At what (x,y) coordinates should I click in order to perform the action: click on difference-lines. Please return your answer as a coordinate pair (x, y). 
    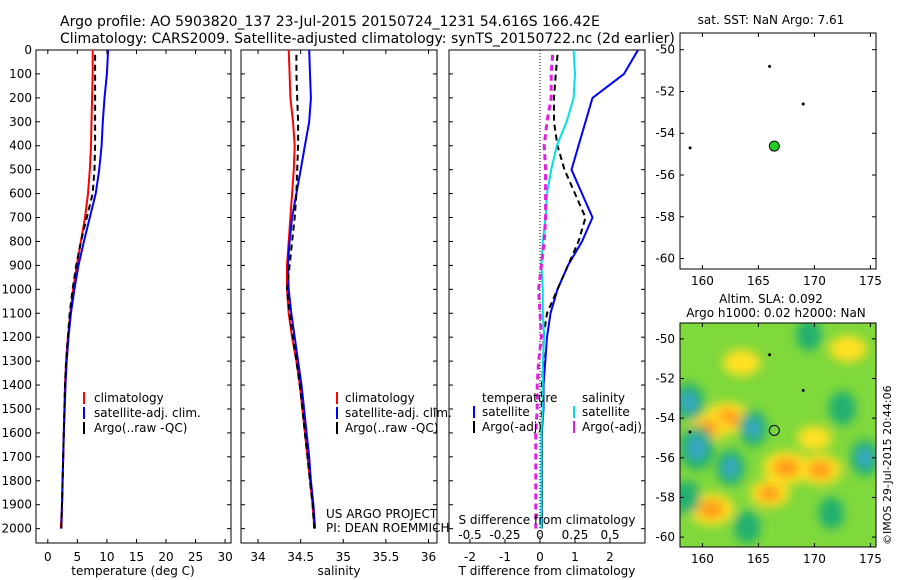
    Looking at the image, I should click on (586, 289).